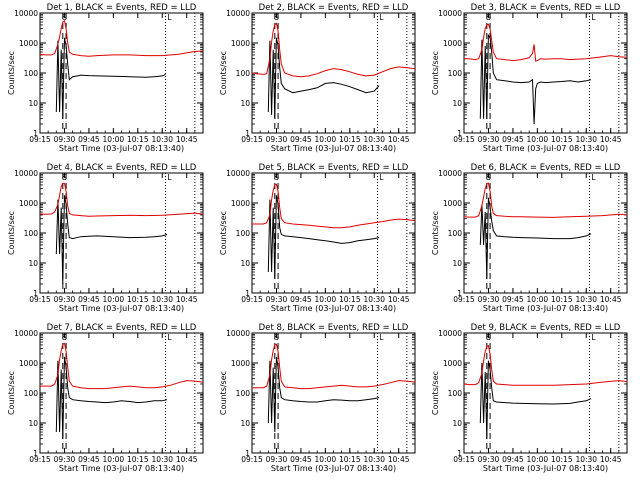 Image resolution: width=640 pixels, height=480 pixels. Describe the element at coordinates (122, 328) in the screenshot. I see `panel-title: Det 7, BLACK = Events, RED = LLD` at that location.